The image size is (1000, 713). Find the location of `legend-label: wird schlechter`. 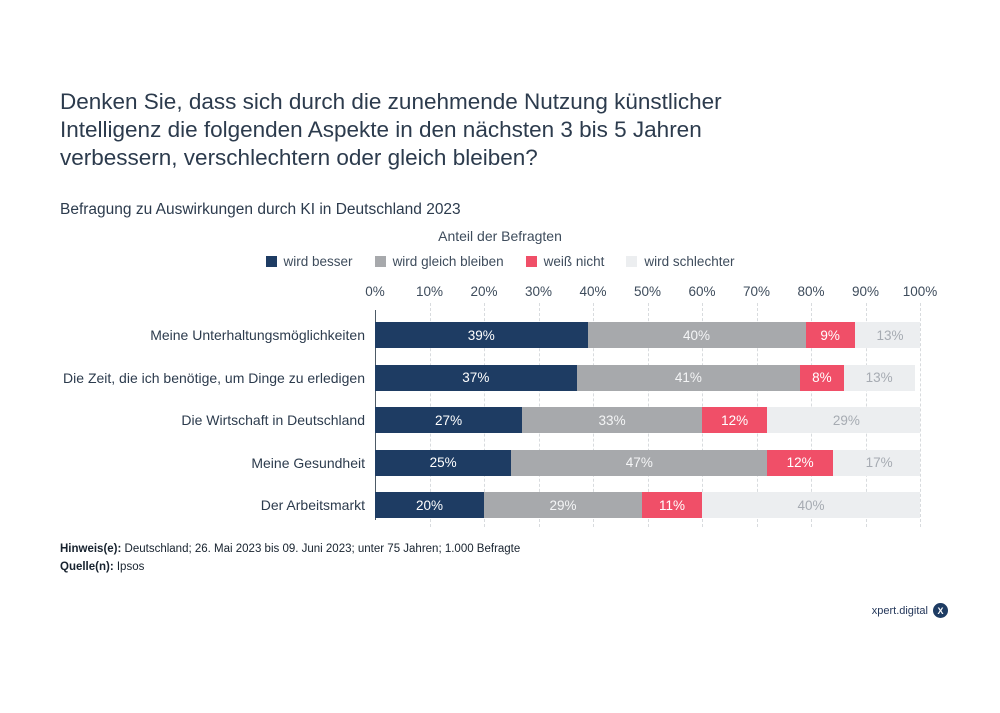

legend-label: wird schlechter is located at coordinates (689, 261).